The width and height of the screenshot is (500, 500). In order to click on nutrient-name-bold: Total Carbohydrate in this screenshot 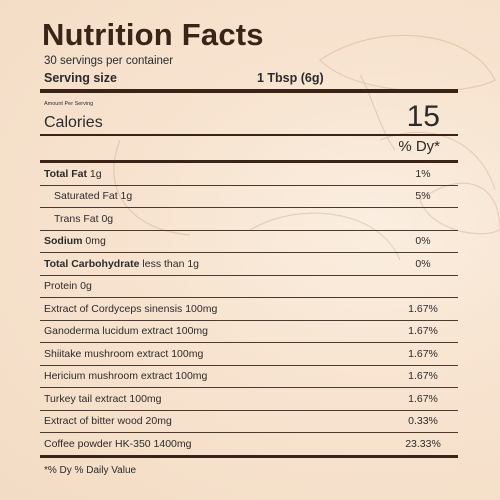, I will do `click(92, 263)`.